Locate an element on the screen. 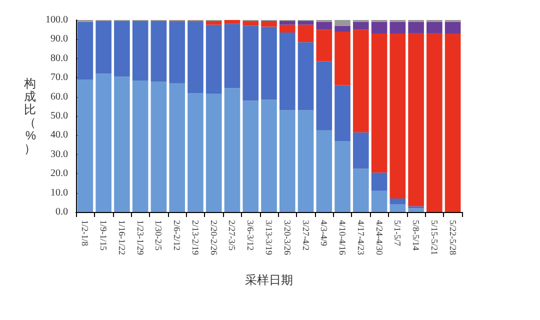 Image resolution: width=540 pixels, height=320 pixels. x-tick-label: 2/6-2/12 is located at coordinates (177, 235).